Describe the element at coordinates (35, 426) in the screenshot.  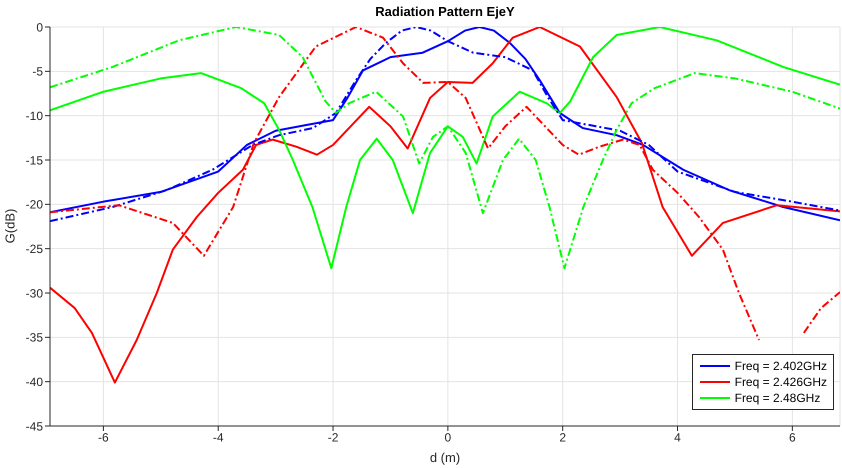
I see `y-tick-label: -45` at that location.